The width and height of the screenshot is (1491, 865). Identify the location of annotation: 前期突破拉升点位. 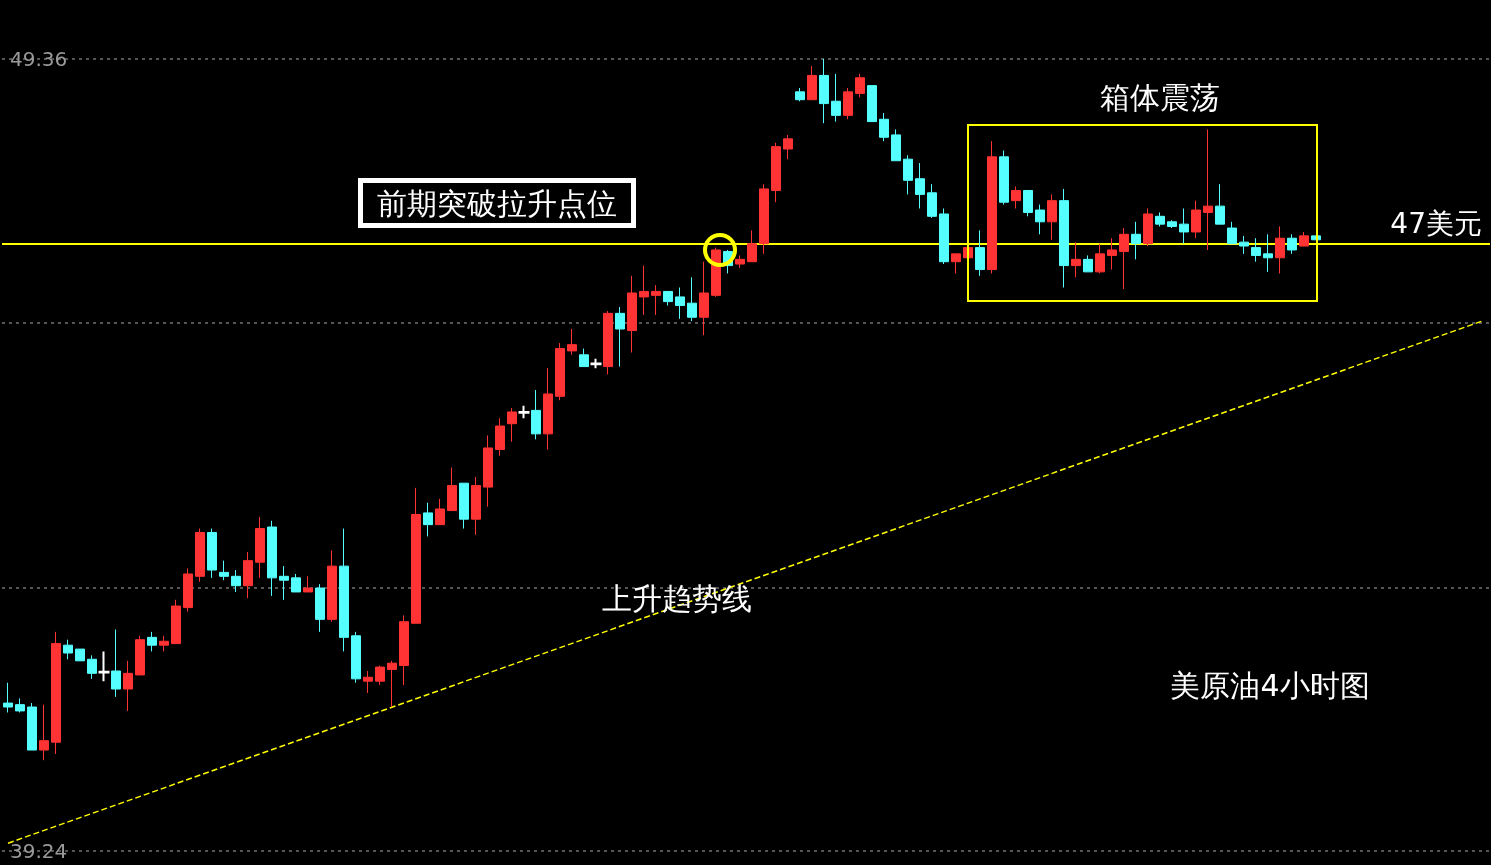
(497, 203).